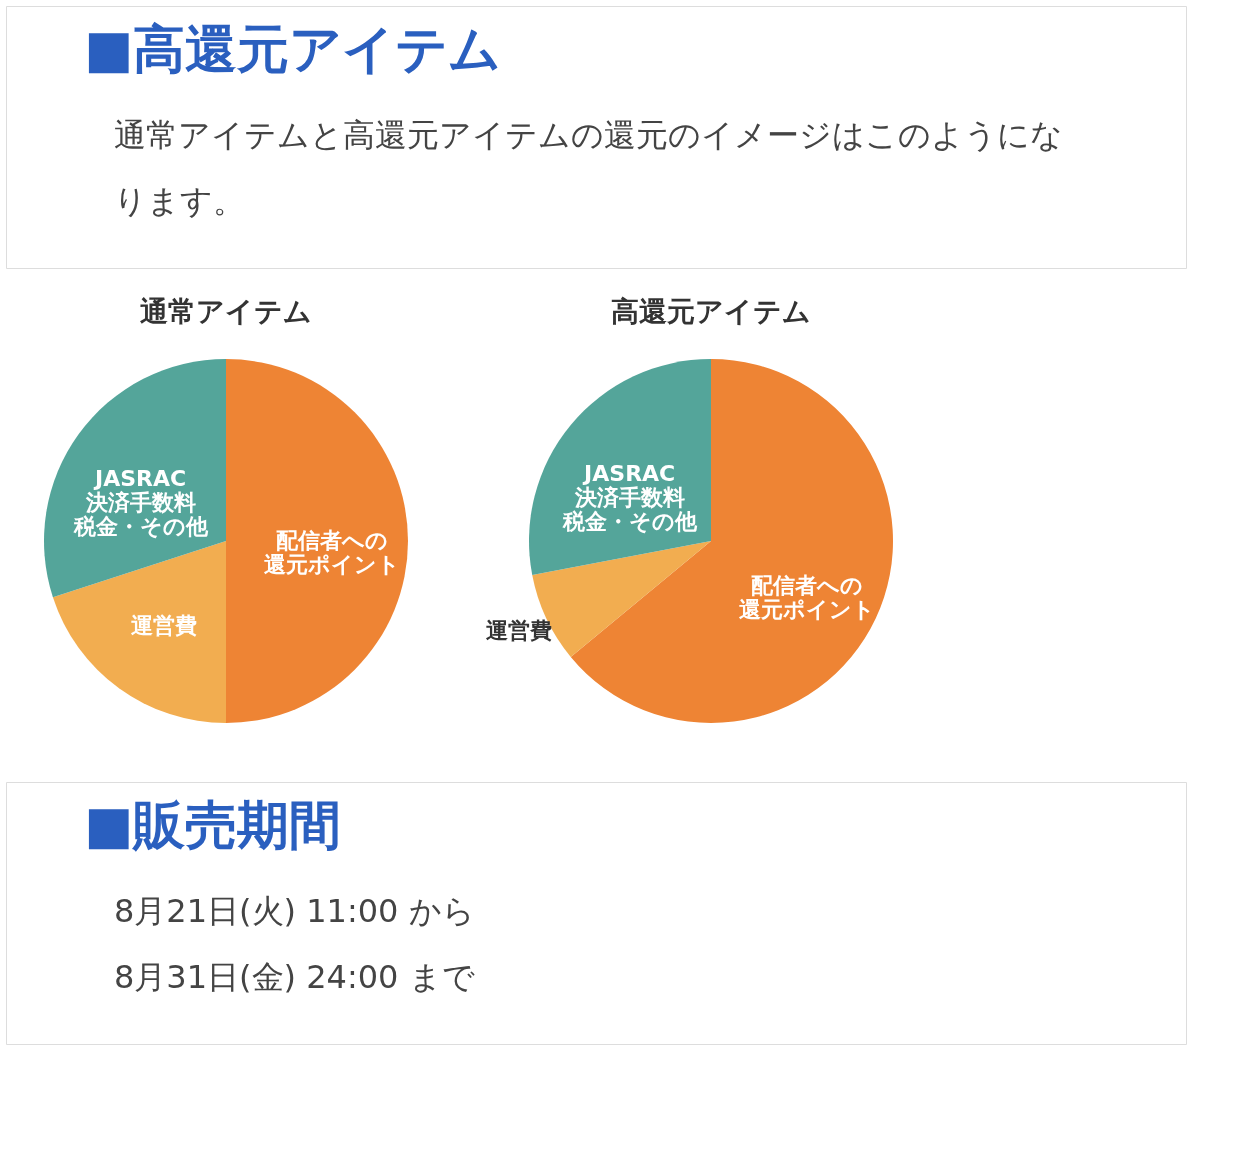 The width and height of the screenshot is (1242, 1152). Describe the element at coordinates (294, 911) in the screenshot. I see `text: 8月21日(火) 11:00 から` at that location.